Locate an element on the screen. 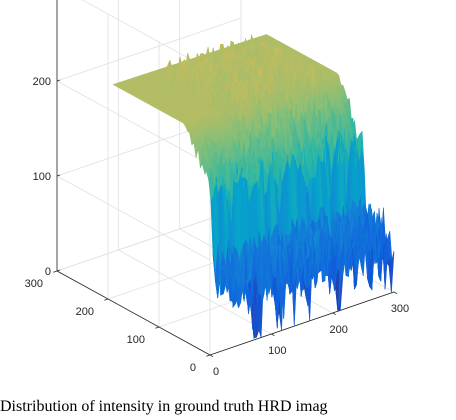 The image size is (456, 420). y-axis-line is located at coordinates (133, 313).